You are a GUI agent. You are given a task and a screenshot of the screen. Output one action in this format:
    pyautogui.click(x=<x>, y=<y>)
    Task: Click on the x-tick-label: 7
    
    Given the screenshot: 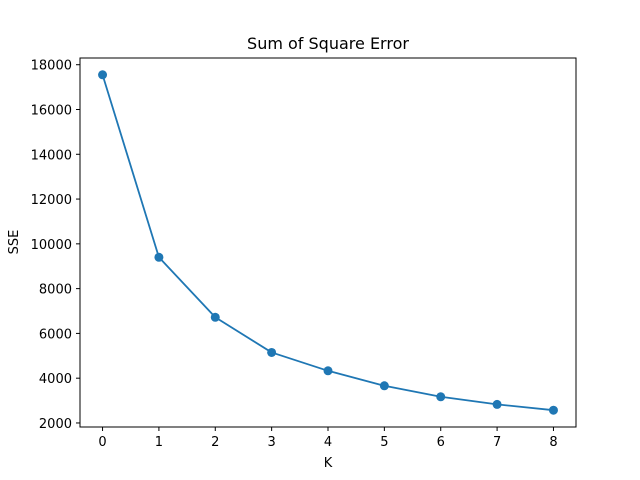 What is the action you would take?
    pyautogui.click(x=497, y=442)
    